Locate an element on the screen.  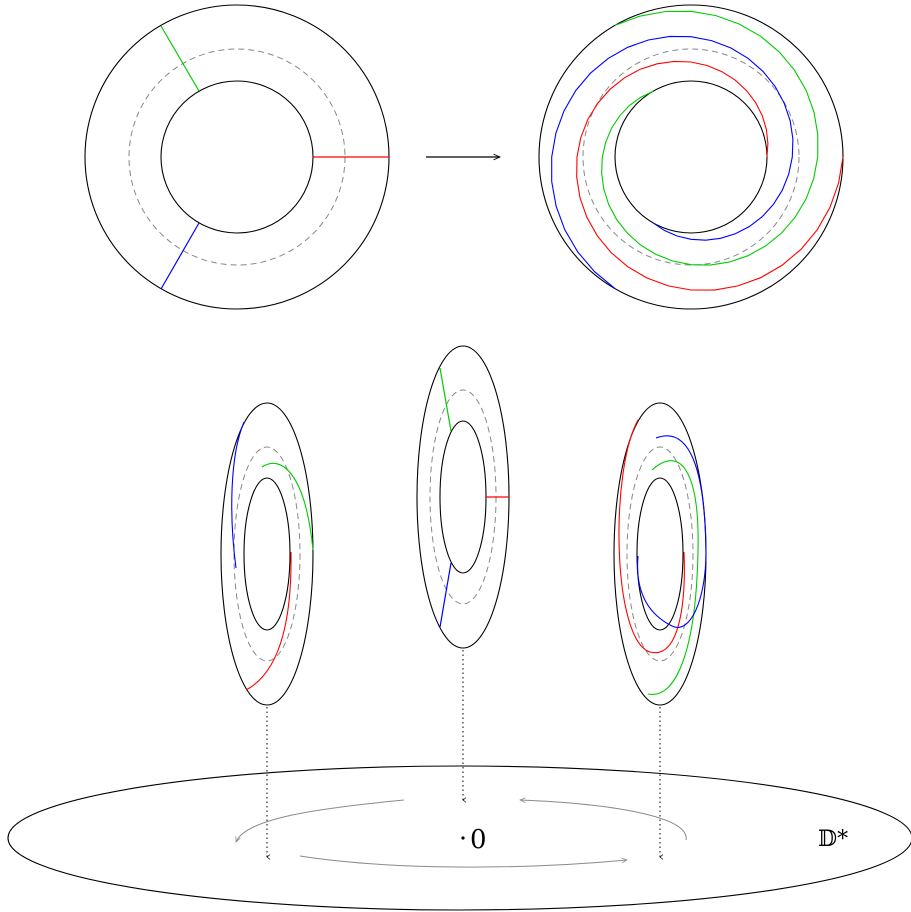
loop-arrow-left is located at coordinates (320, 821).